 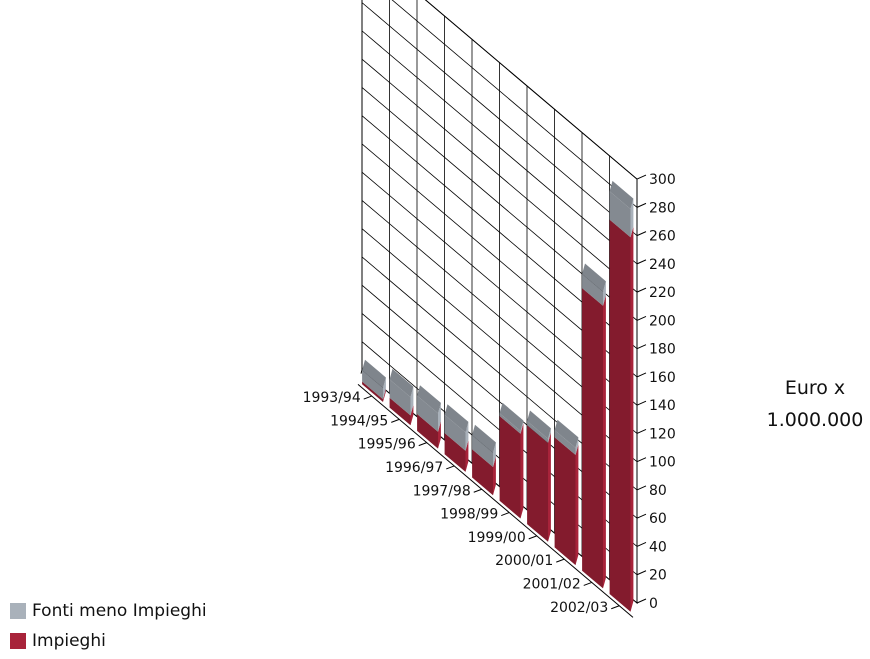 What do you see at coordinates (494, 476) in the screenshot?
I see `bar-impieghi-4-front` at bounding box center [494, 476].